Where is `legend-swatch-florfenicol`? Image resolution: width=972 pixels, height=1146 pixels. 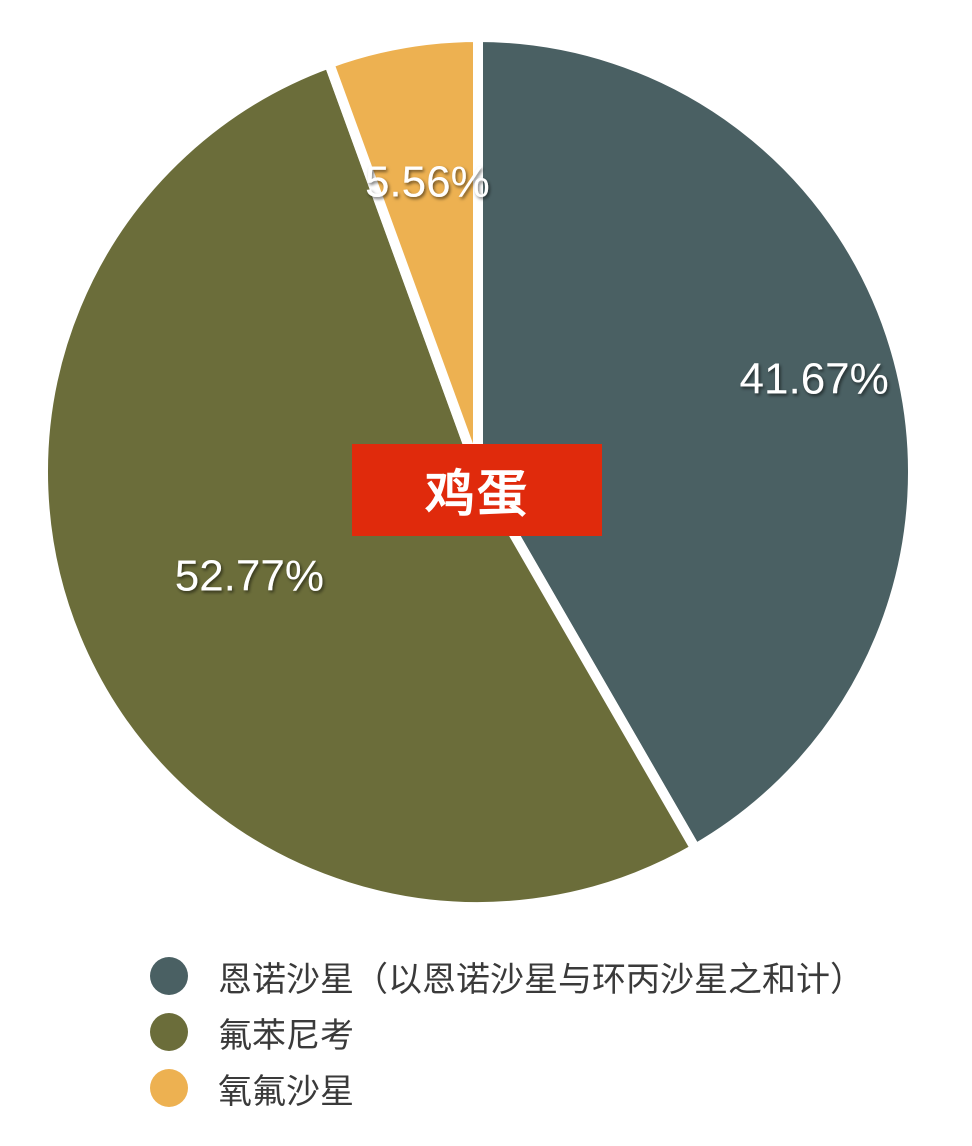
legend-swatch-florfenicol is located at coordinates (169, 1032).